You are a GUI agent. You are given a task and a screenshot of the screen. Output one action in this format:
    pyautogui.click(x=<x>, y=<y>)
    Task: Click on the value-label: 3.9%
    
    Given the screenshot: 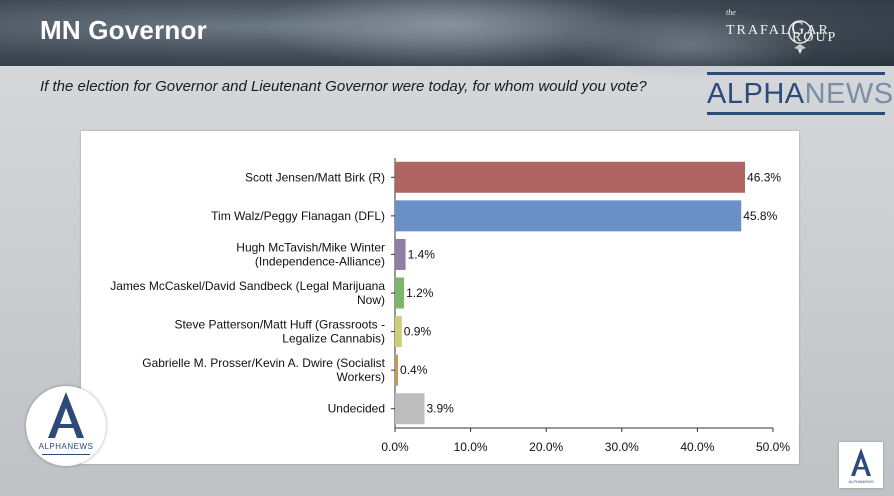 What is the action you would take?
    pyautogui.click(x=440, y=409)
    